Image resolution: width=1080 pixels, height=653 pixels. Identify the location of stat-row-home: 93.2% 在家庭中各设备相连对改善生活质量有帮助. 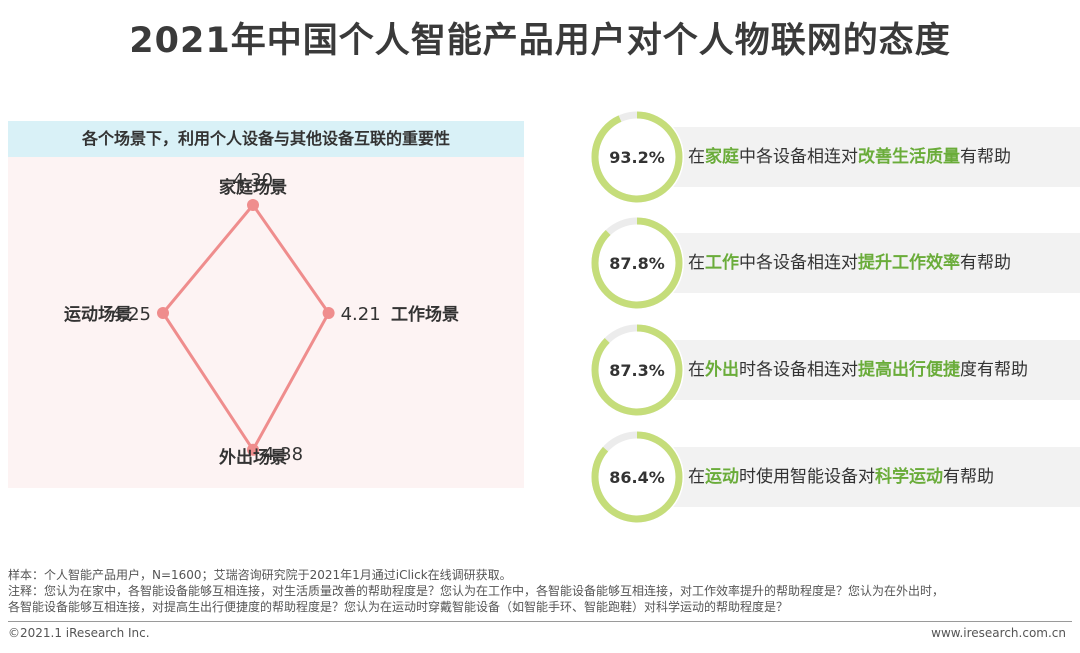
(834, 157).